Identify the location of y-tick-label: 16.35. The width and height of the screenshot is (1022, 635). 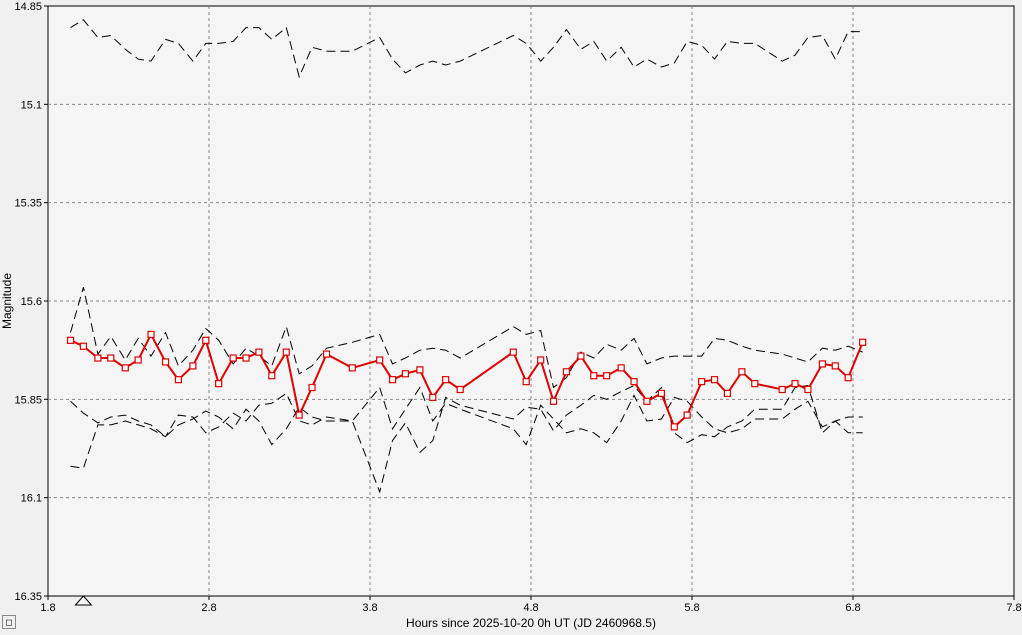
(28, 597).